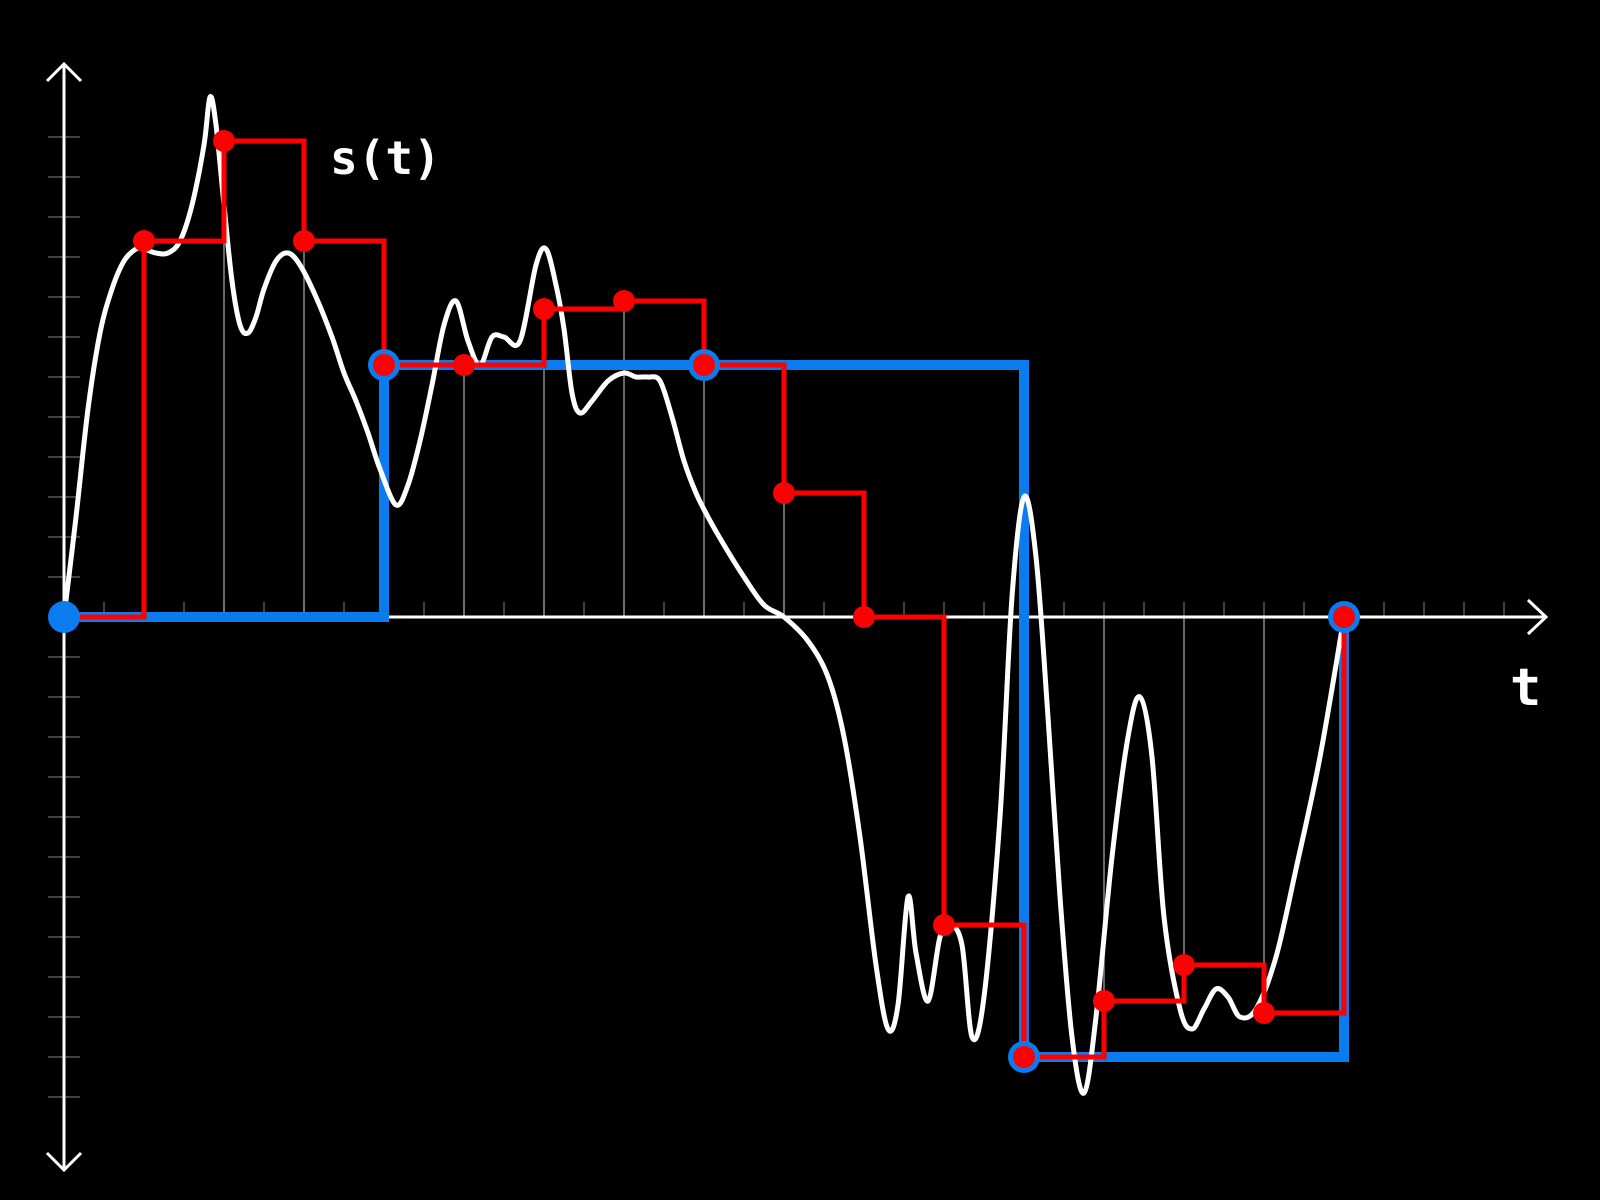  I want to click on curve-label: s(t), so click(385, 158).